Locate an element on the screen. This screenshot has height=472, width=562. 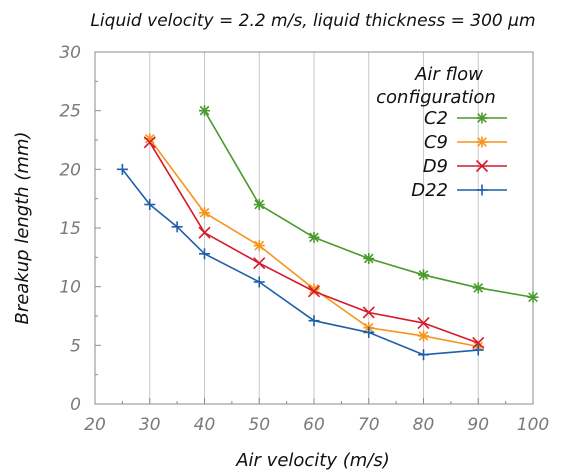
x-tick-label: 50 is located at coordinates (259, 425).